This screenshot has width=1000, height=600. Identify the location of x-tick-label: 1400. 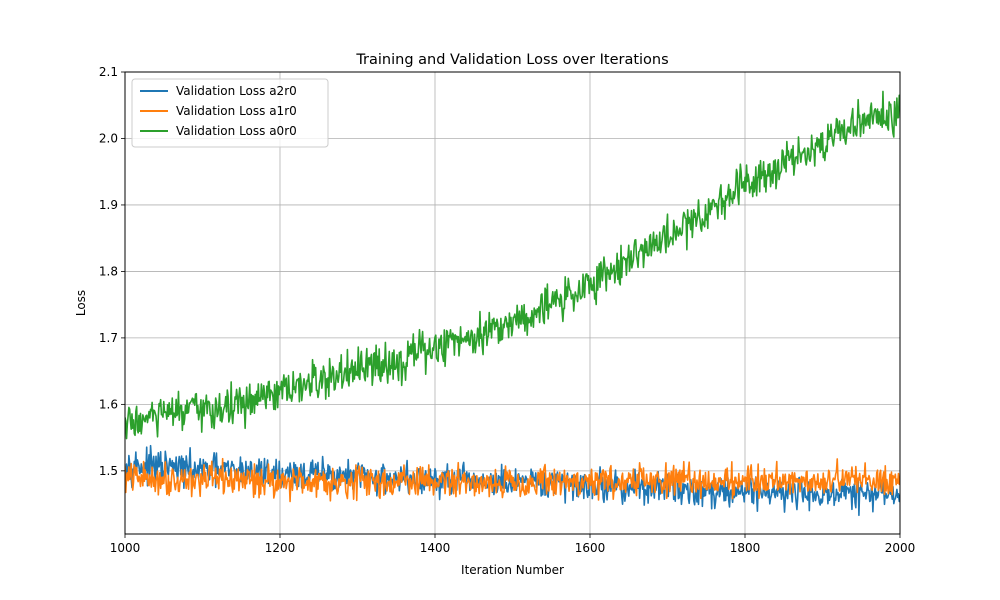
(435, 548).